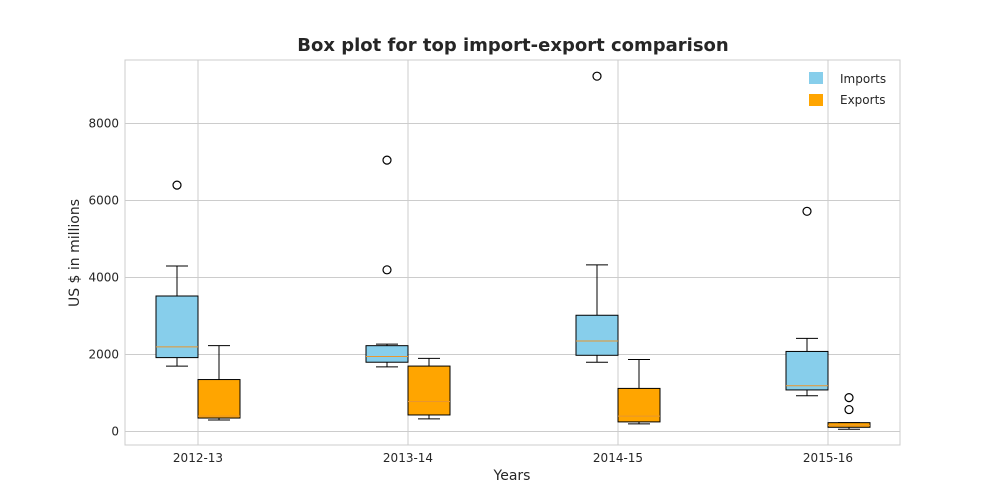 The width and height of the screenshot is (1000, 500). Describe the element at coordinates (198, 458) in the screenshot. I see `x-tick-label: 2012-13` at that location.